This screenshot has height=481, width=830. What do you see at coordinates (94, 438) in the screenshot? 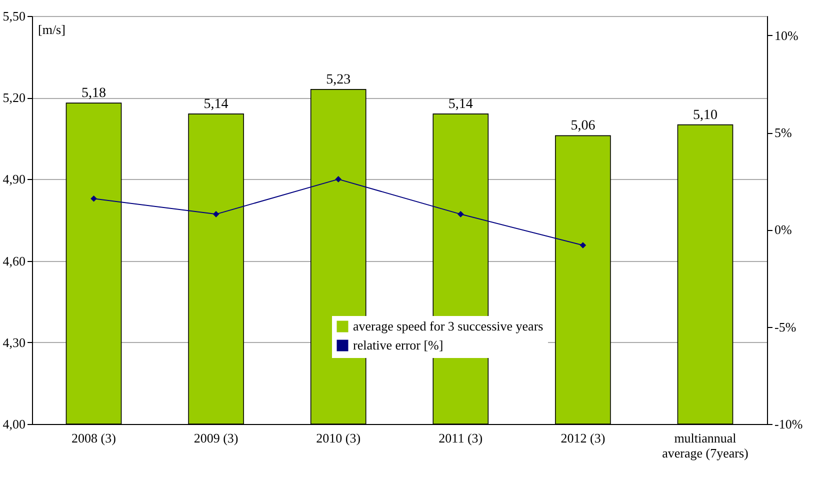
I see `x-tick-label: 2008 (3)` at bounding box center [94, 438].